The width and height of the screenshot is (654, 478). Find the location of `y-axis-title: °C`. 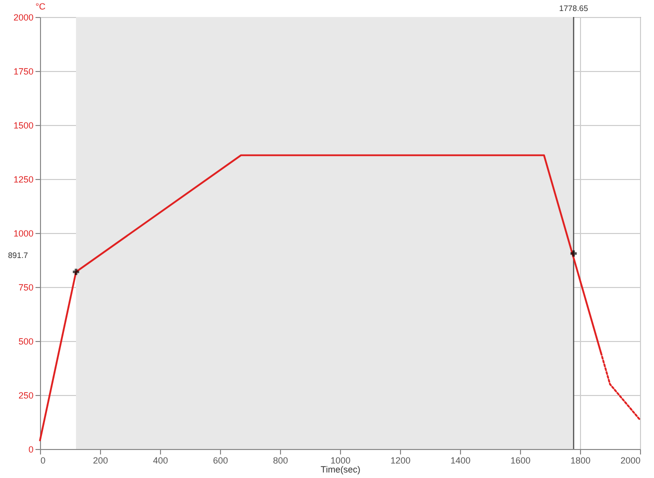

y-axis-title: °C is located at coordinates (40, 7).